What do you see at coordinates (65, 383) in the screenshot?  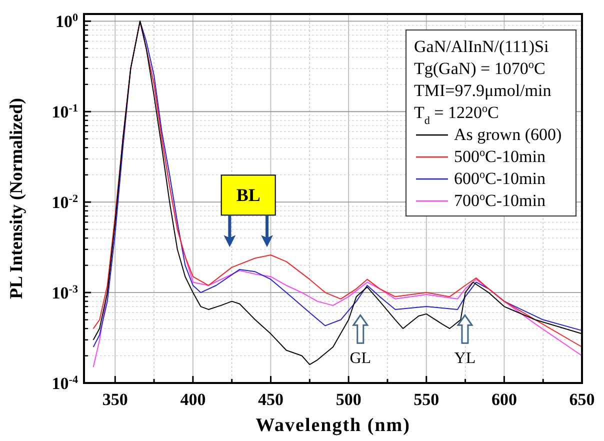 I see `y-tick-label: 10$^{-4}$` at bounding box center [65, 383].